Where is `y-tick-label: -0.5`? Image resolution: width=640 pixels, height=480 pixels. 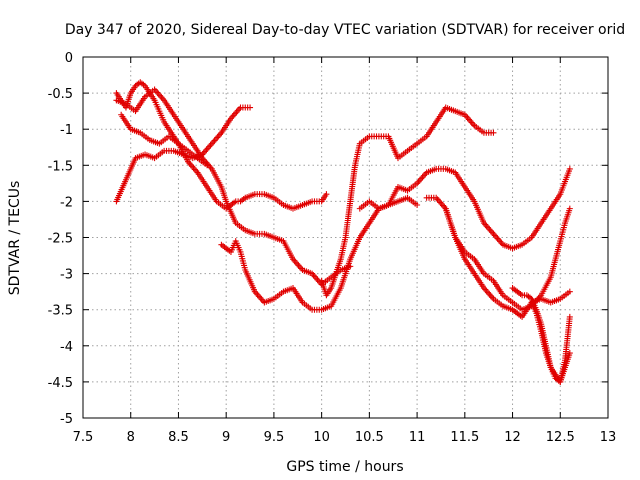 y-tick-label: -0.5 is located at coordinates (60, 94).